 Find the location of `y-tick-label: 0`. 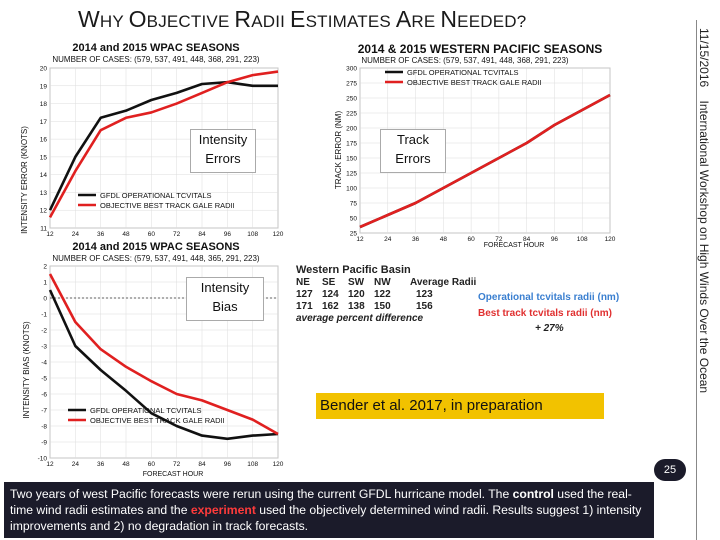

y-tick-label: 0 is located at coordinates (45, 299).